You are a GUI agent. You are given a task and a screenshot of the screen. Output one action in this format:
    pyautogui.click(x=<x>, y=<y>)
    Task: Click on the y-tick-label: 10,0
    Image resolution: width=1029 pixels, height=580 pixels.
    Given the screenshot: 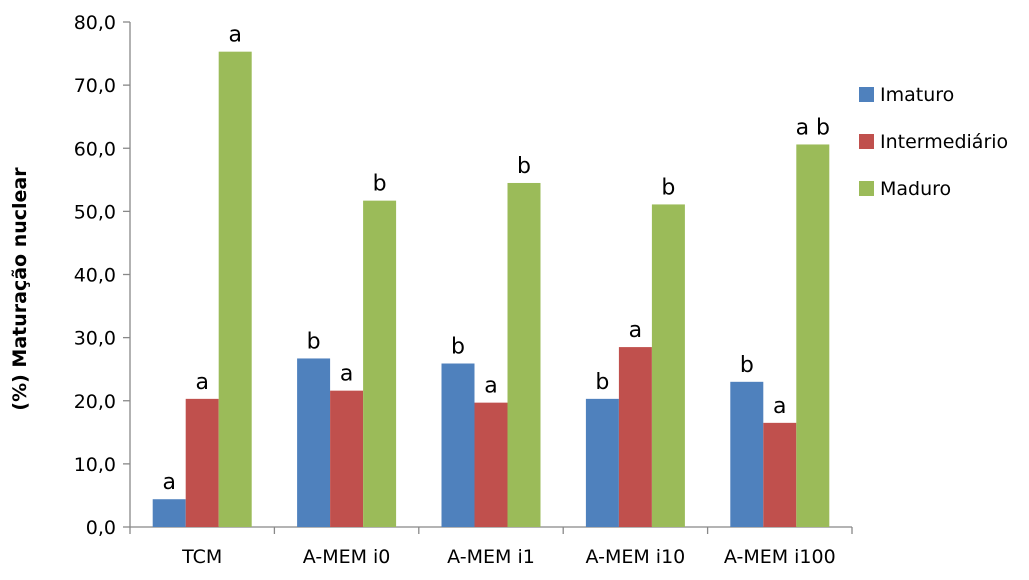 What is the action you would take?
    pyautogui.click(x=95, y=465)
    